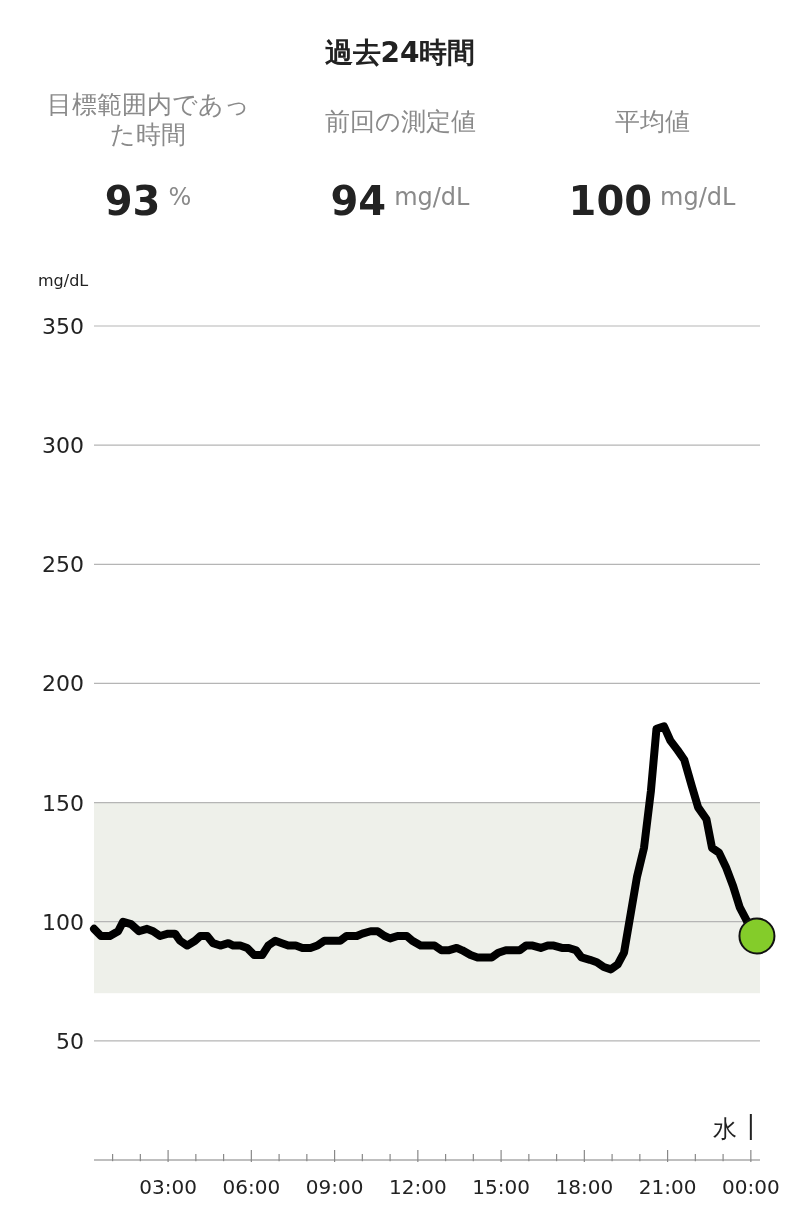 This screenshot has width=800, height=1212. What do you see at coordinates (63, 684) in the screenshot?
I see `y-tick-label: 200` at bounding box center [63, 684].